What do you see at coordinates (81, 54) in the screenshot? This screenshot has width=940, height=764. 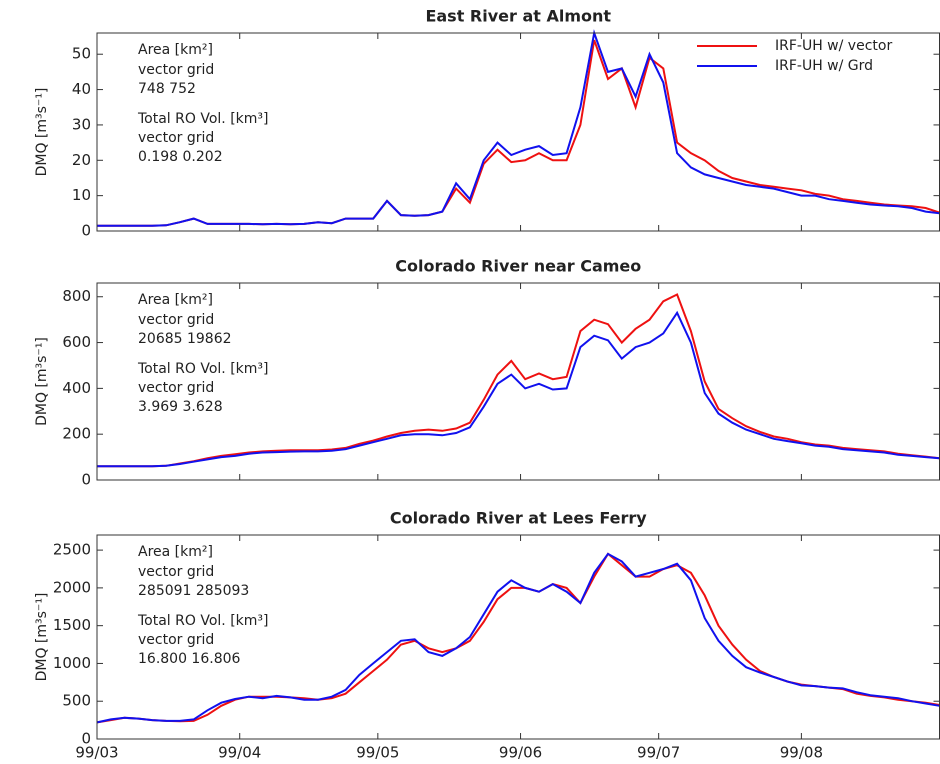 I see `y-tick-label: 50` at bounding box center [81, 54].